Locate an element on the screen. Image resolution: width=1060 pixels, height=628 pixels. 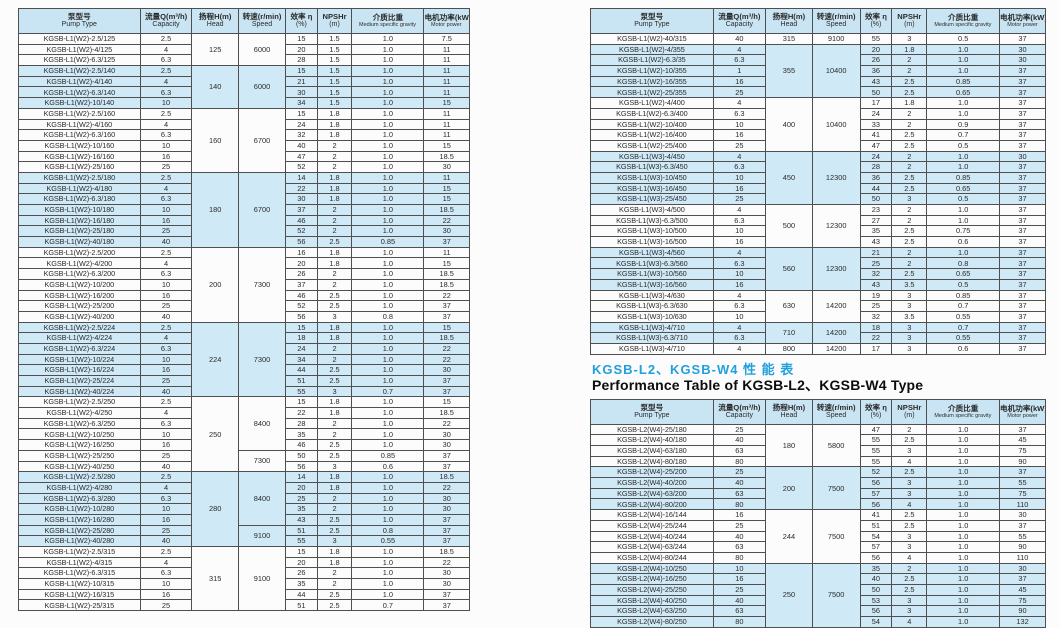
gravity-cell: 0.65 is located at coordinates (963, 274).